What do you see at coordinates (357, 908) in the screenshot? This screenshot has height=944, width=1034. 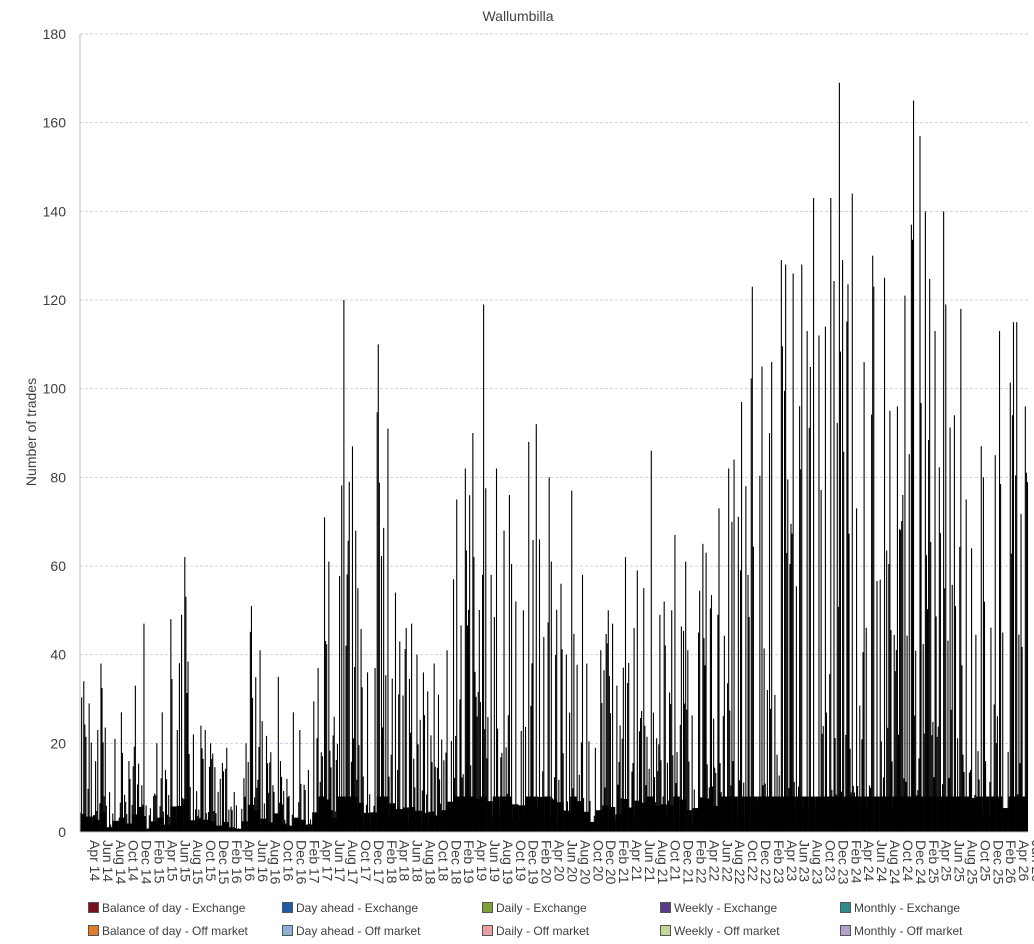 I see `legend-label: Day ahead - Exchange` at bounding box center [357, 908].